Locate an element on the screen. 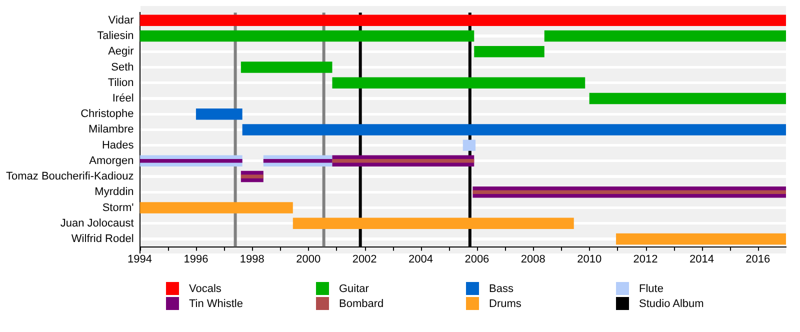 The width and height of the screenshot is (800, 332). y-tick-label: Juan Jolocaust is located at coordinates (97, 223).